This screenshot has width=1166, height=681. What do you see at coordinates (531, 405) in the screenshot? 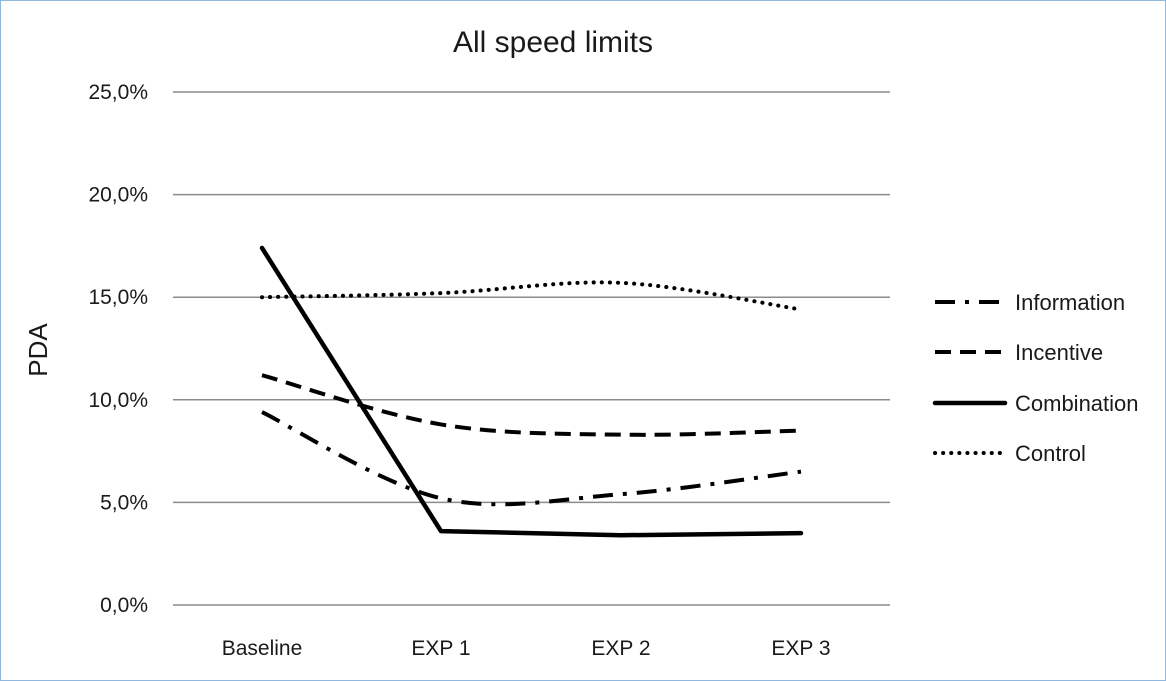
I see `series-line-incentive` at bounding box center [531, 405].